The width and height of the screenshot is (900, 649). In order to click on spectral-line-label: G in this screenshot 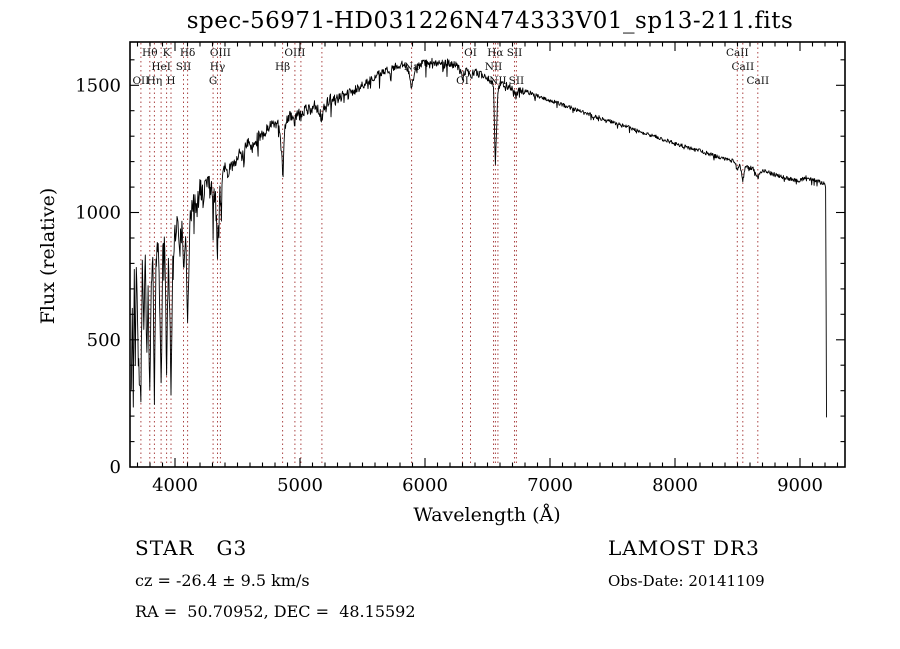, I will do `click(213, 81)`.